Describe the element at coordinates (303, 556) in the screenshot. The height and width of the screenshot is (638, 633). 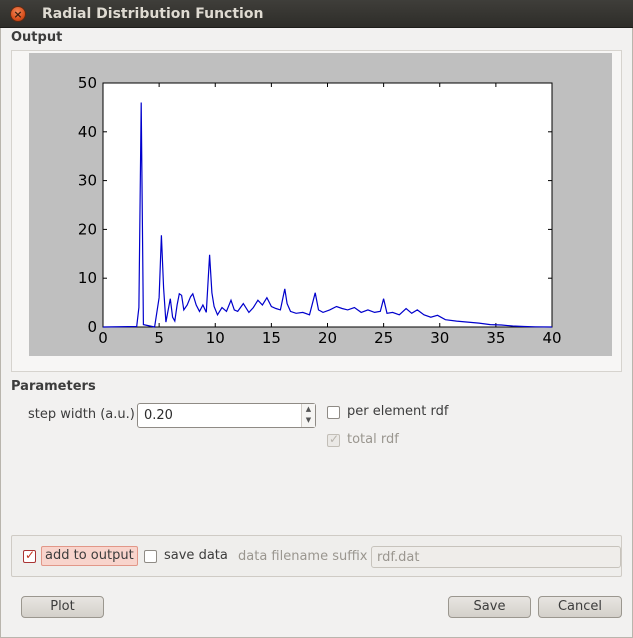
I see `suffix-label: data filename suffix` at that location.